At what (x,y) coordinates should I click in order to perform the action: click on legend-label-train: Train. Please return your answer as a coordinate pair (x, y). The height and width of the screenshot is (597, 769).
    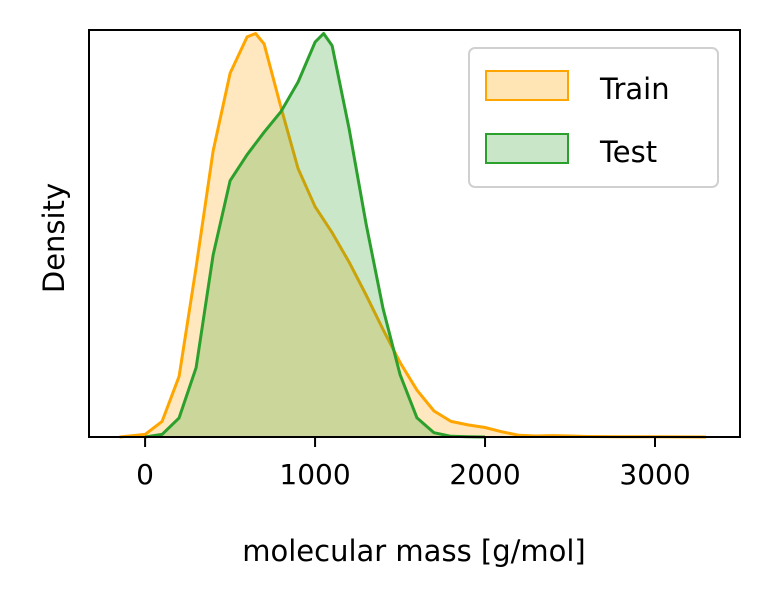
    Looking at the image, I should click on (634, 89).